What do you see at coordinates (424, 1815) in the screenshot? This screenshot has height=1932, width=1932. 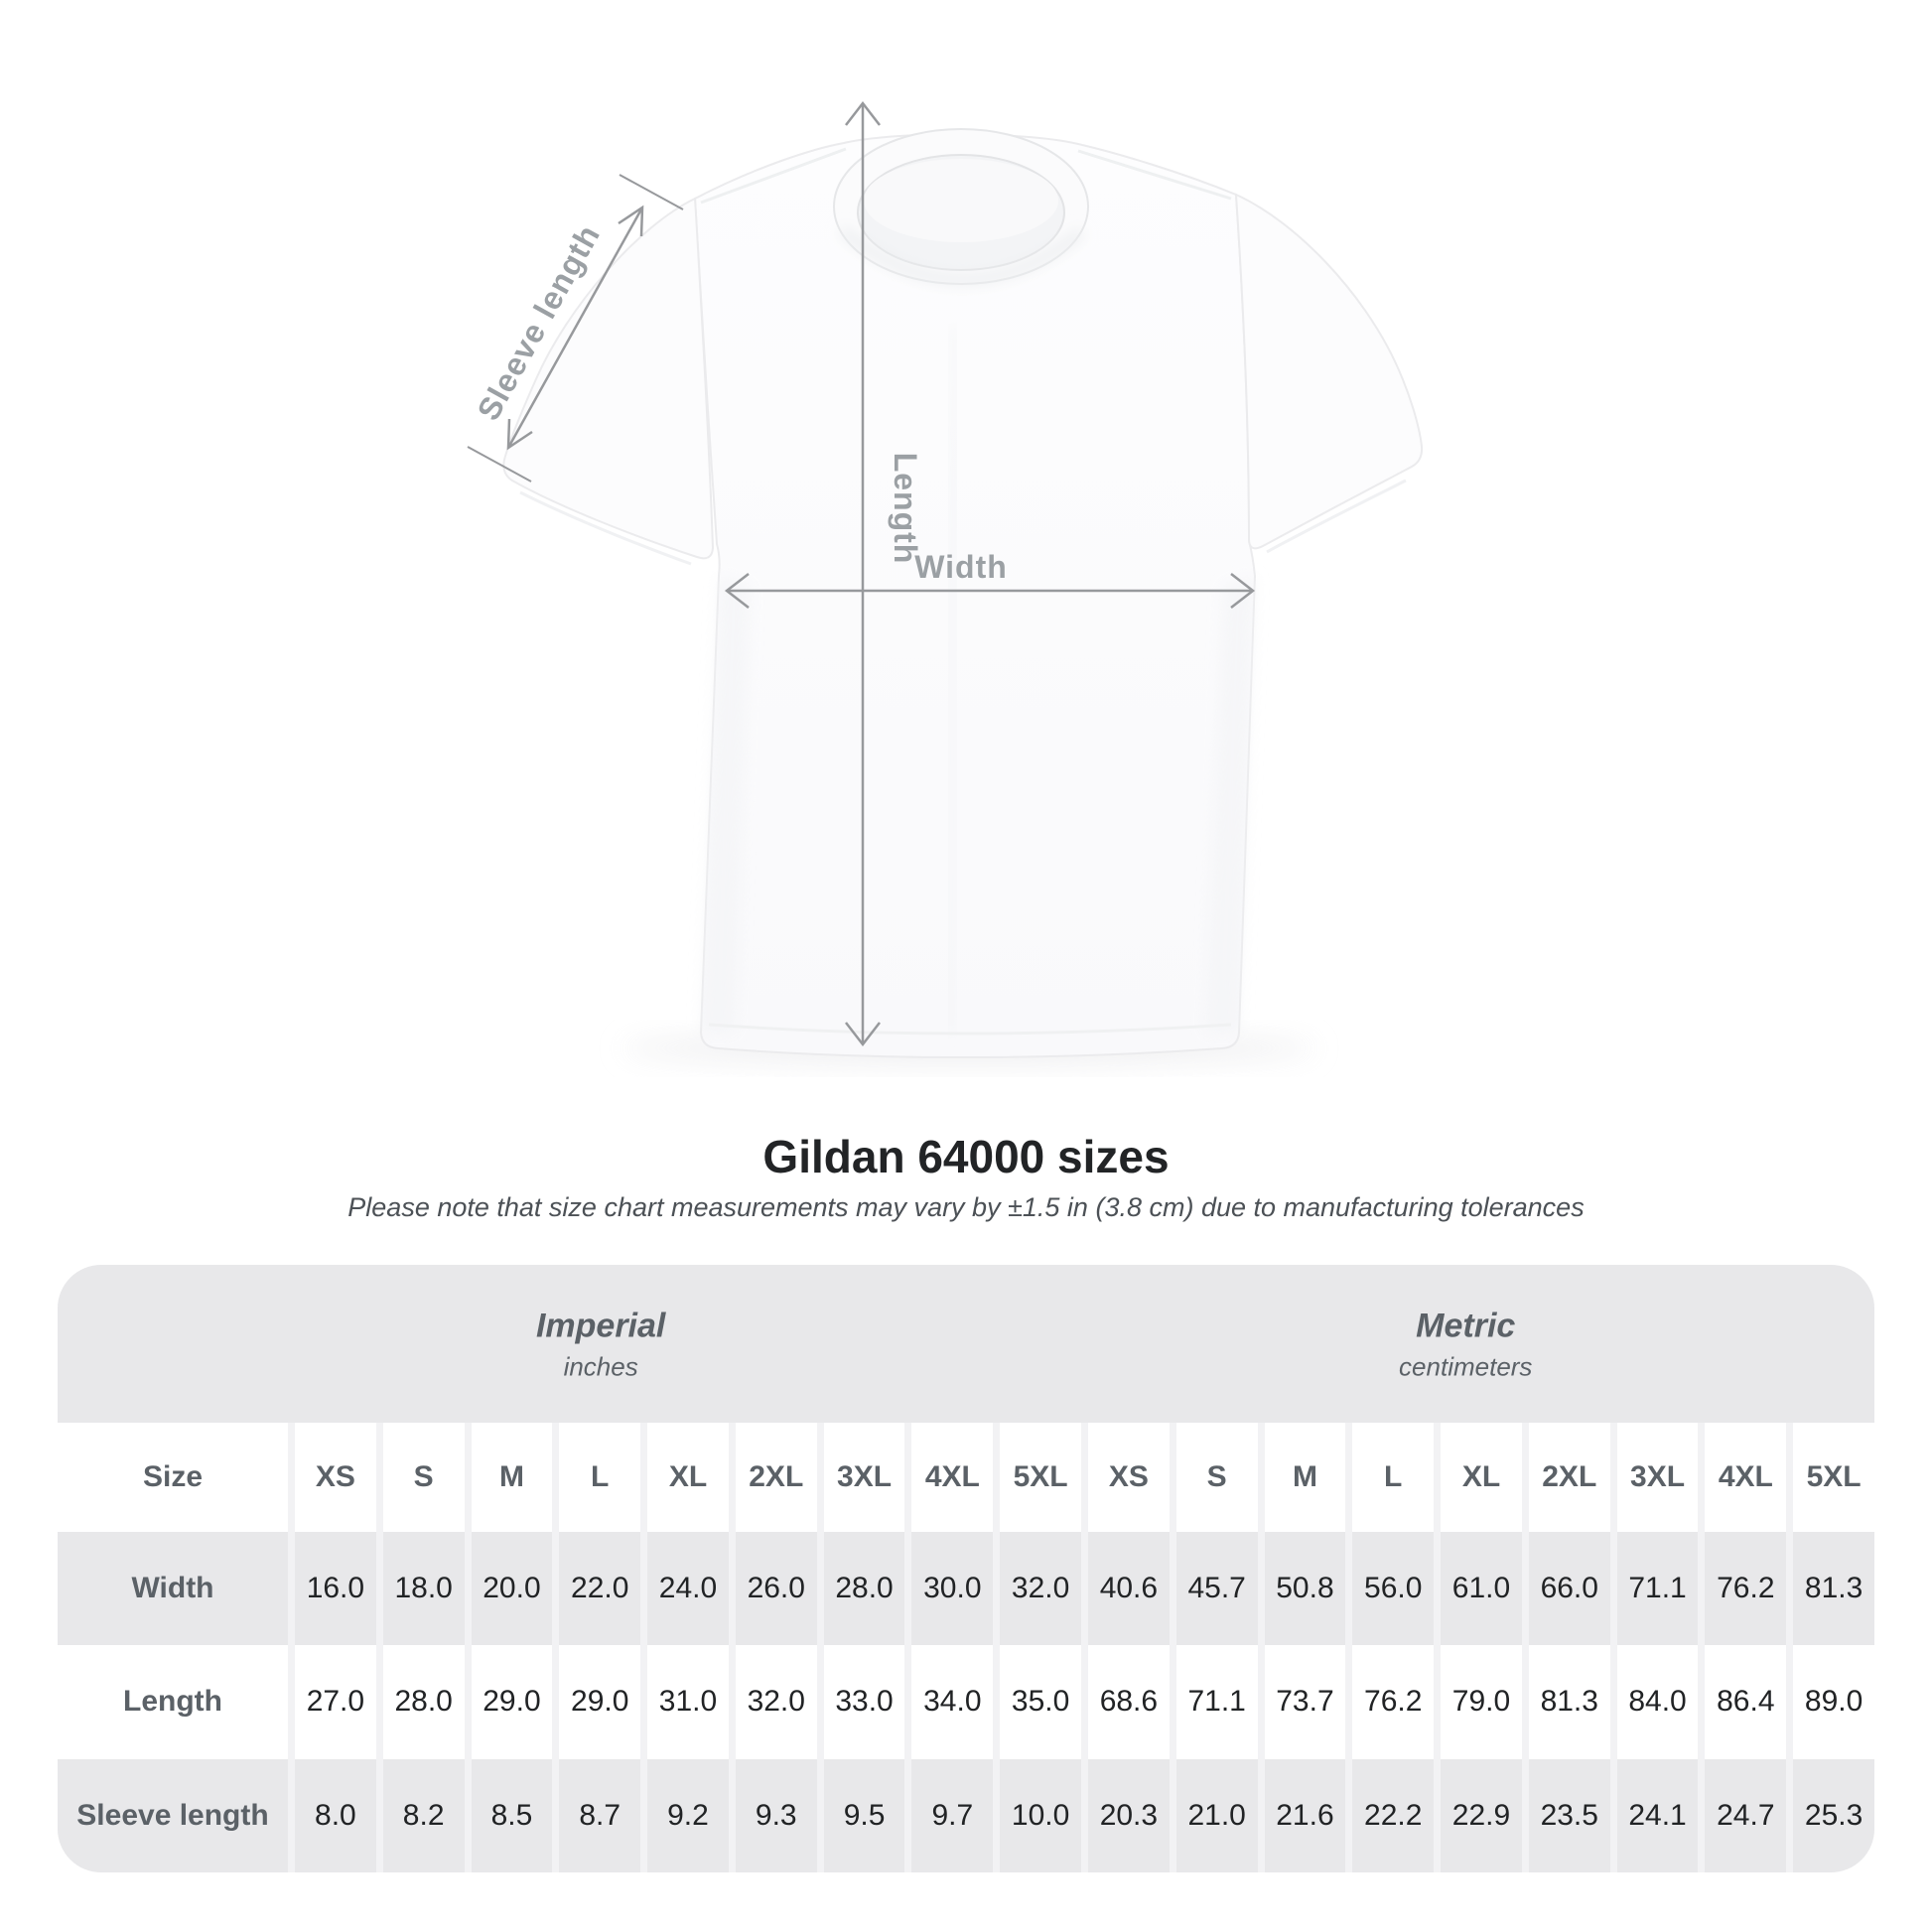 I see `sleeve-imperial-value: 8.2` at bounding box center [424, 1815].